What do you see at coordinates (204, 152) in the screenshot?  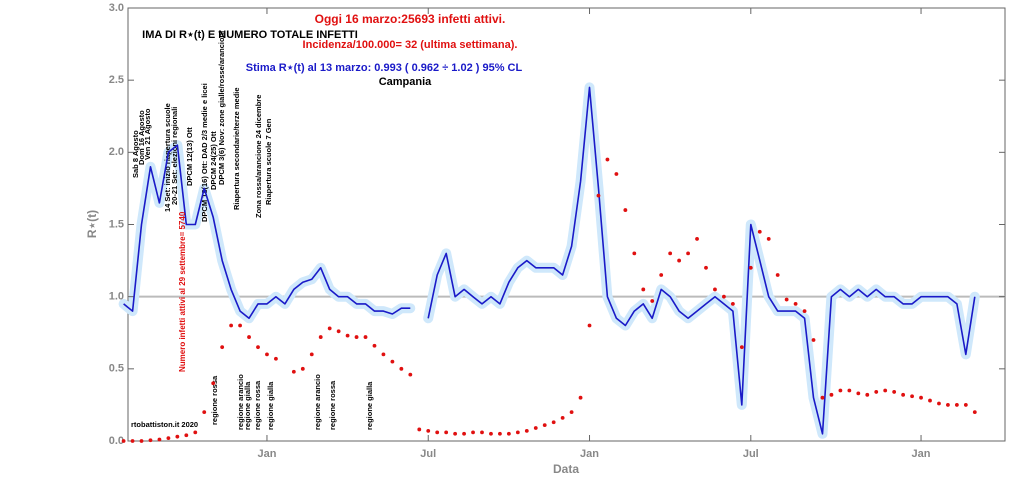 I see `annotation: DPCM 18(16) Ott: DAD 2/3 medie e licei` at bounding box center [204, 152].